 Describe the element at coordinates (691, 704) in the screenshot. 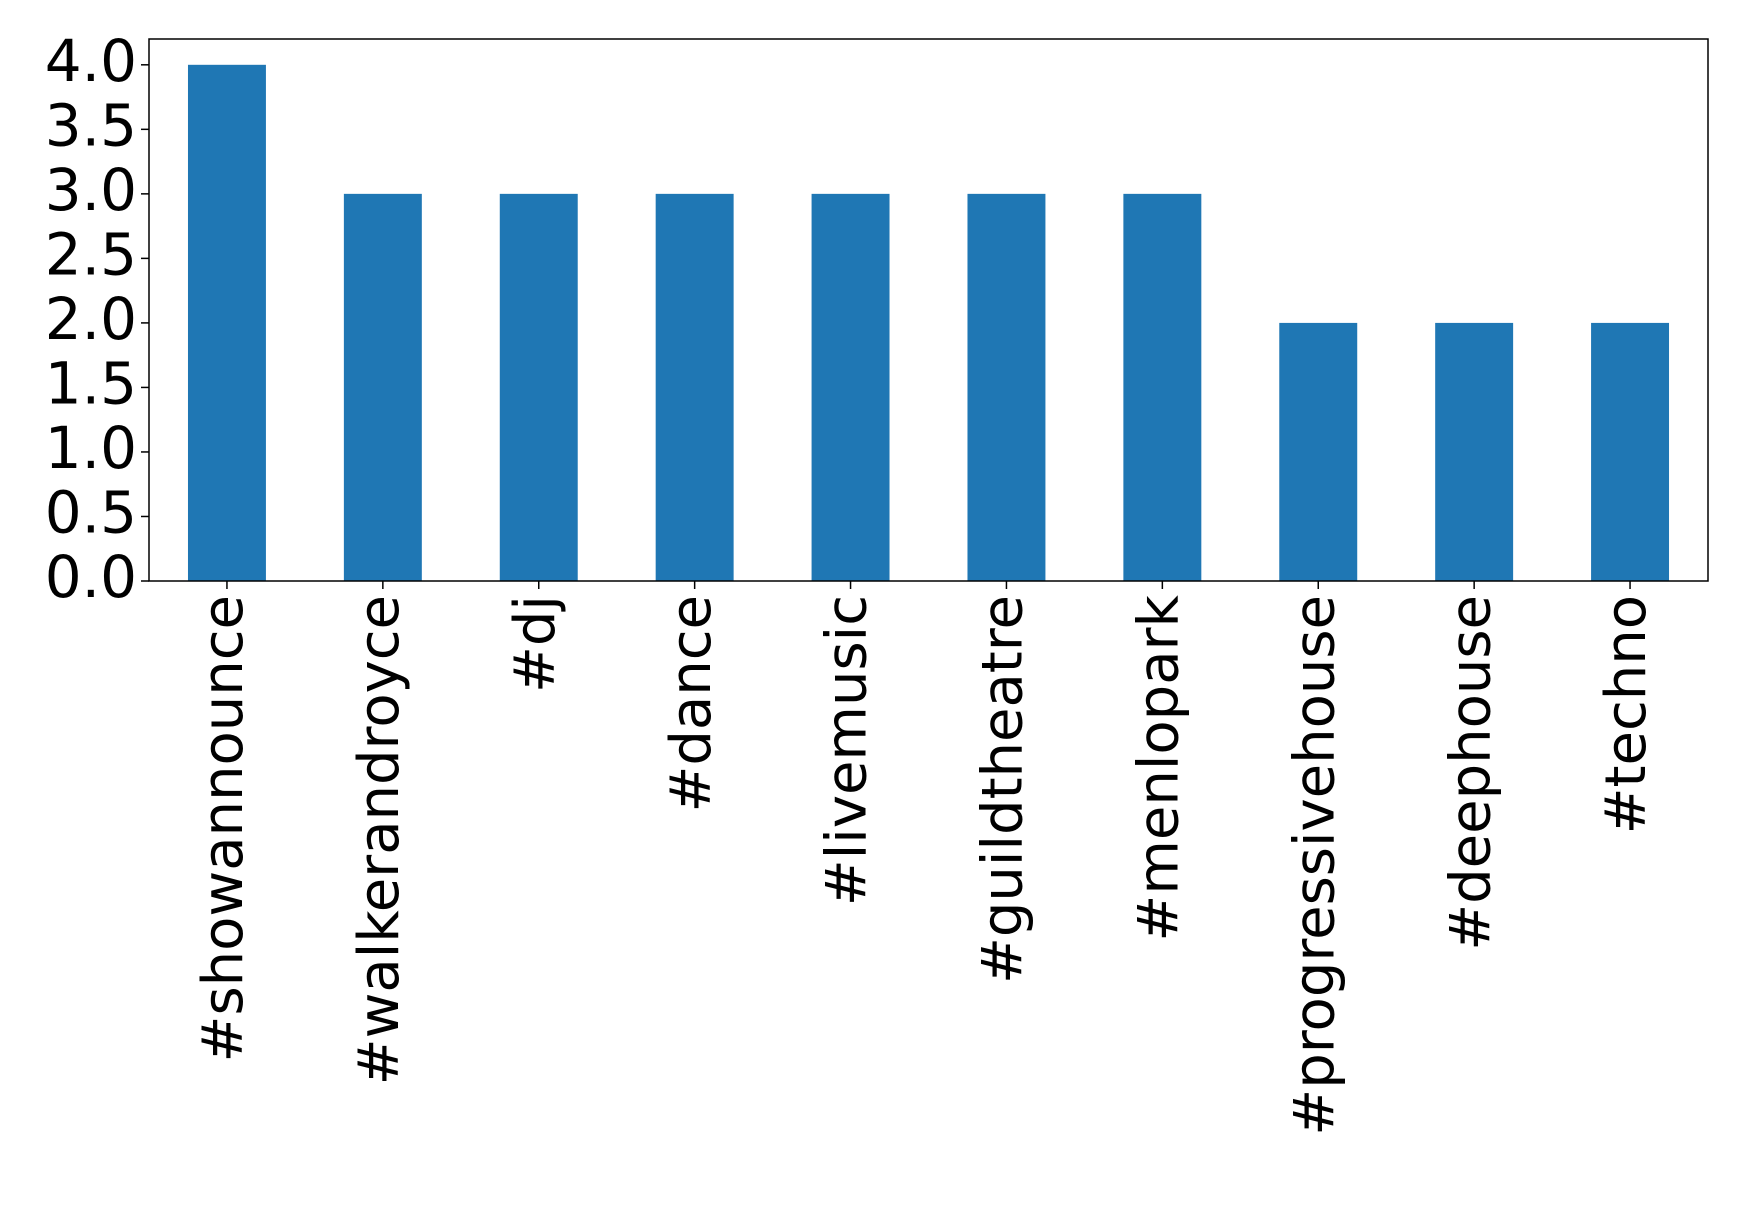

I see `x-tick-label: #dance` at that location.